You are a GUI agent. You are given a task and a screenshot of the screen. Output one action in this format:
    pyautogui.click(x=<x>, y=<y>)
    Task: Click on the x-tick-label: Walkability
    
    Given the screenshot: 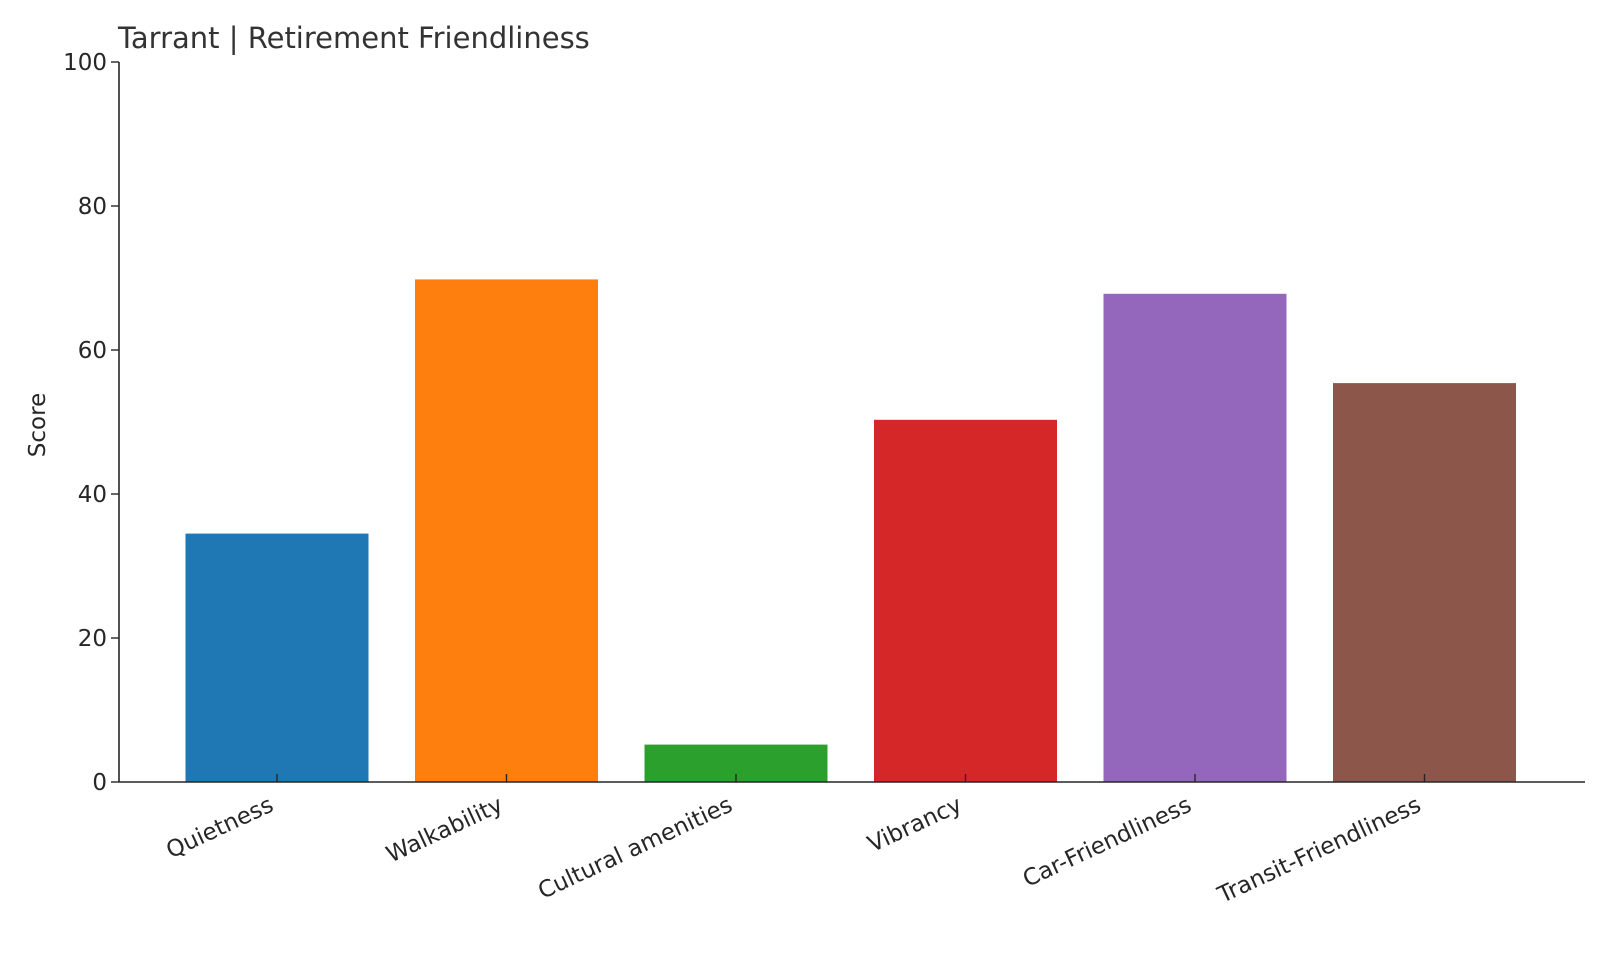 What is the action you would take?
    pyautogui.click(x=445, y=830)
    